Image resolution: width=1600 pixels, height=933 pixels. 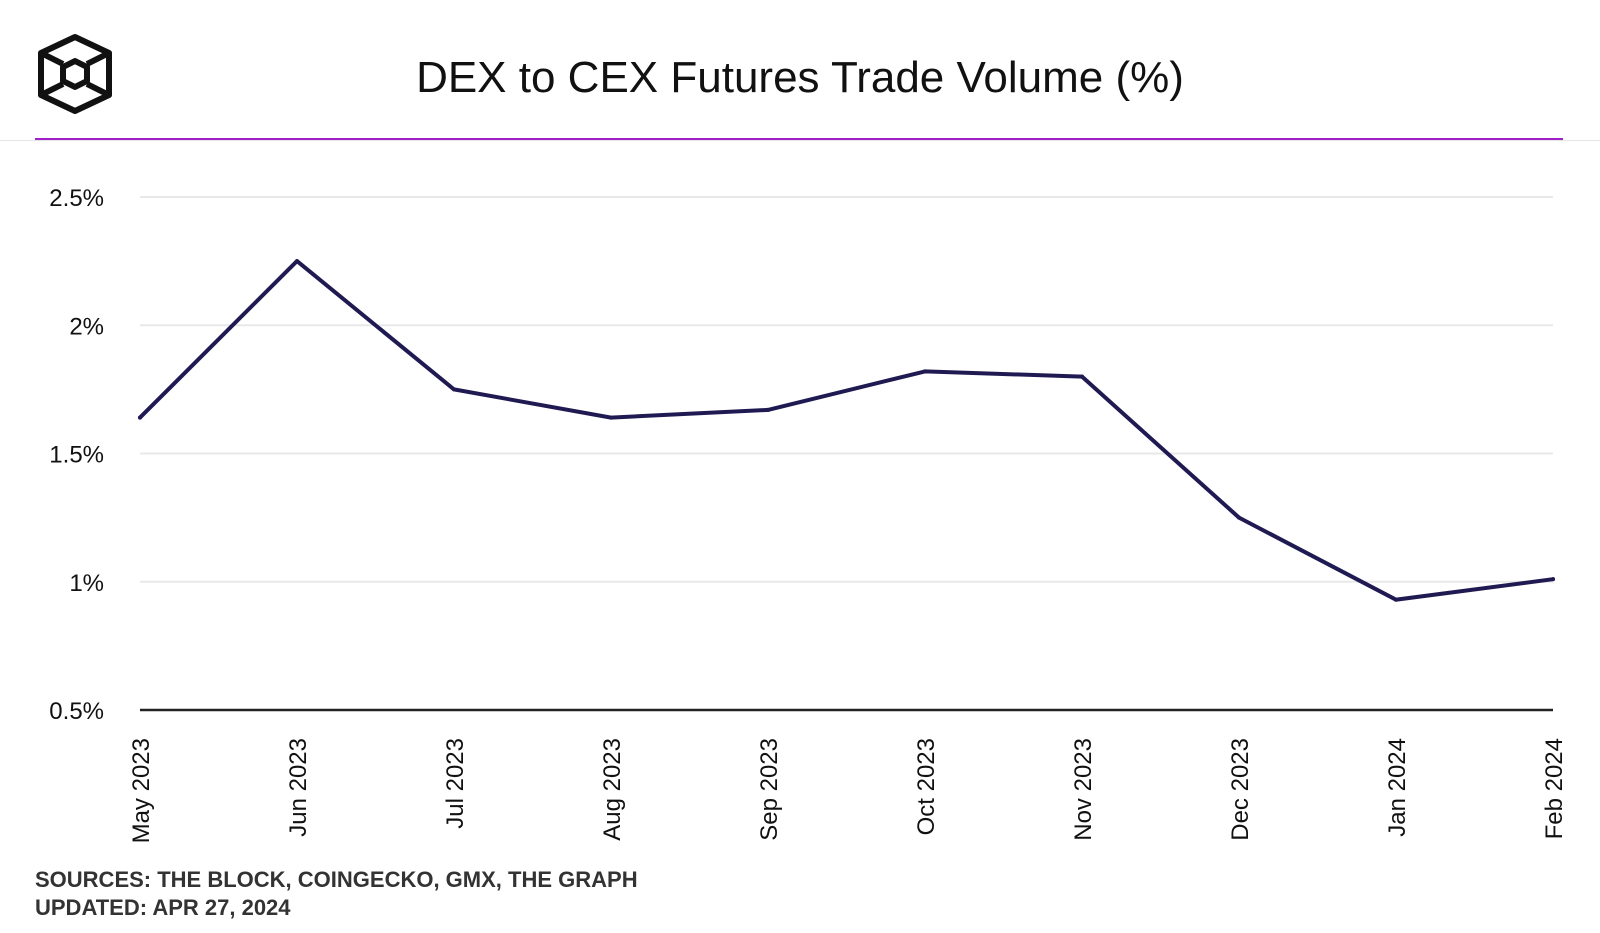 I want to click on x-tick-label: Oct 2023, so click(x=926, y=786).